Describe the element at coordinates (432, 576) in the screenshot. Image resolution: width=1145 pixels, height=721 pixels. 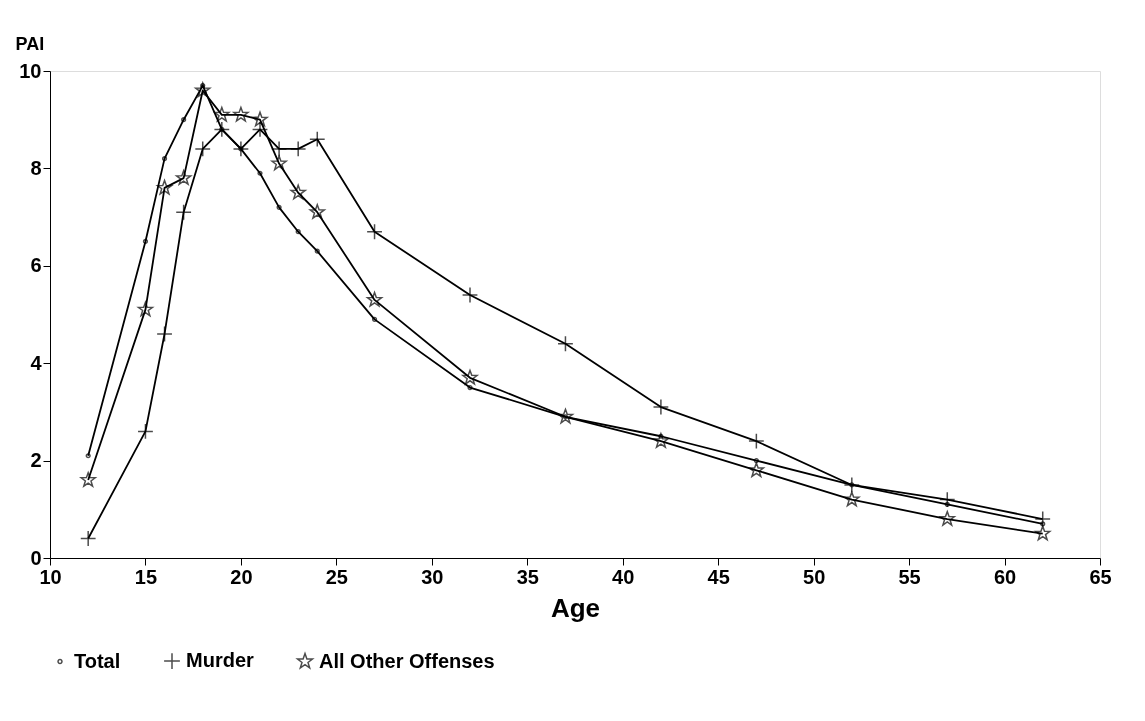
I see `x-tick-label: 30` at that location.